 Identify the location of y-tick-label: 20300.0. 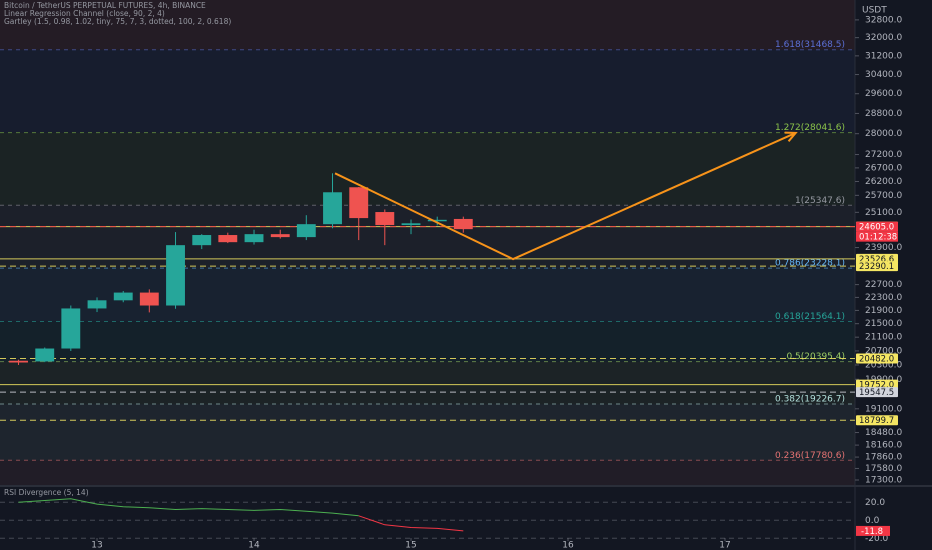
(883, 365).